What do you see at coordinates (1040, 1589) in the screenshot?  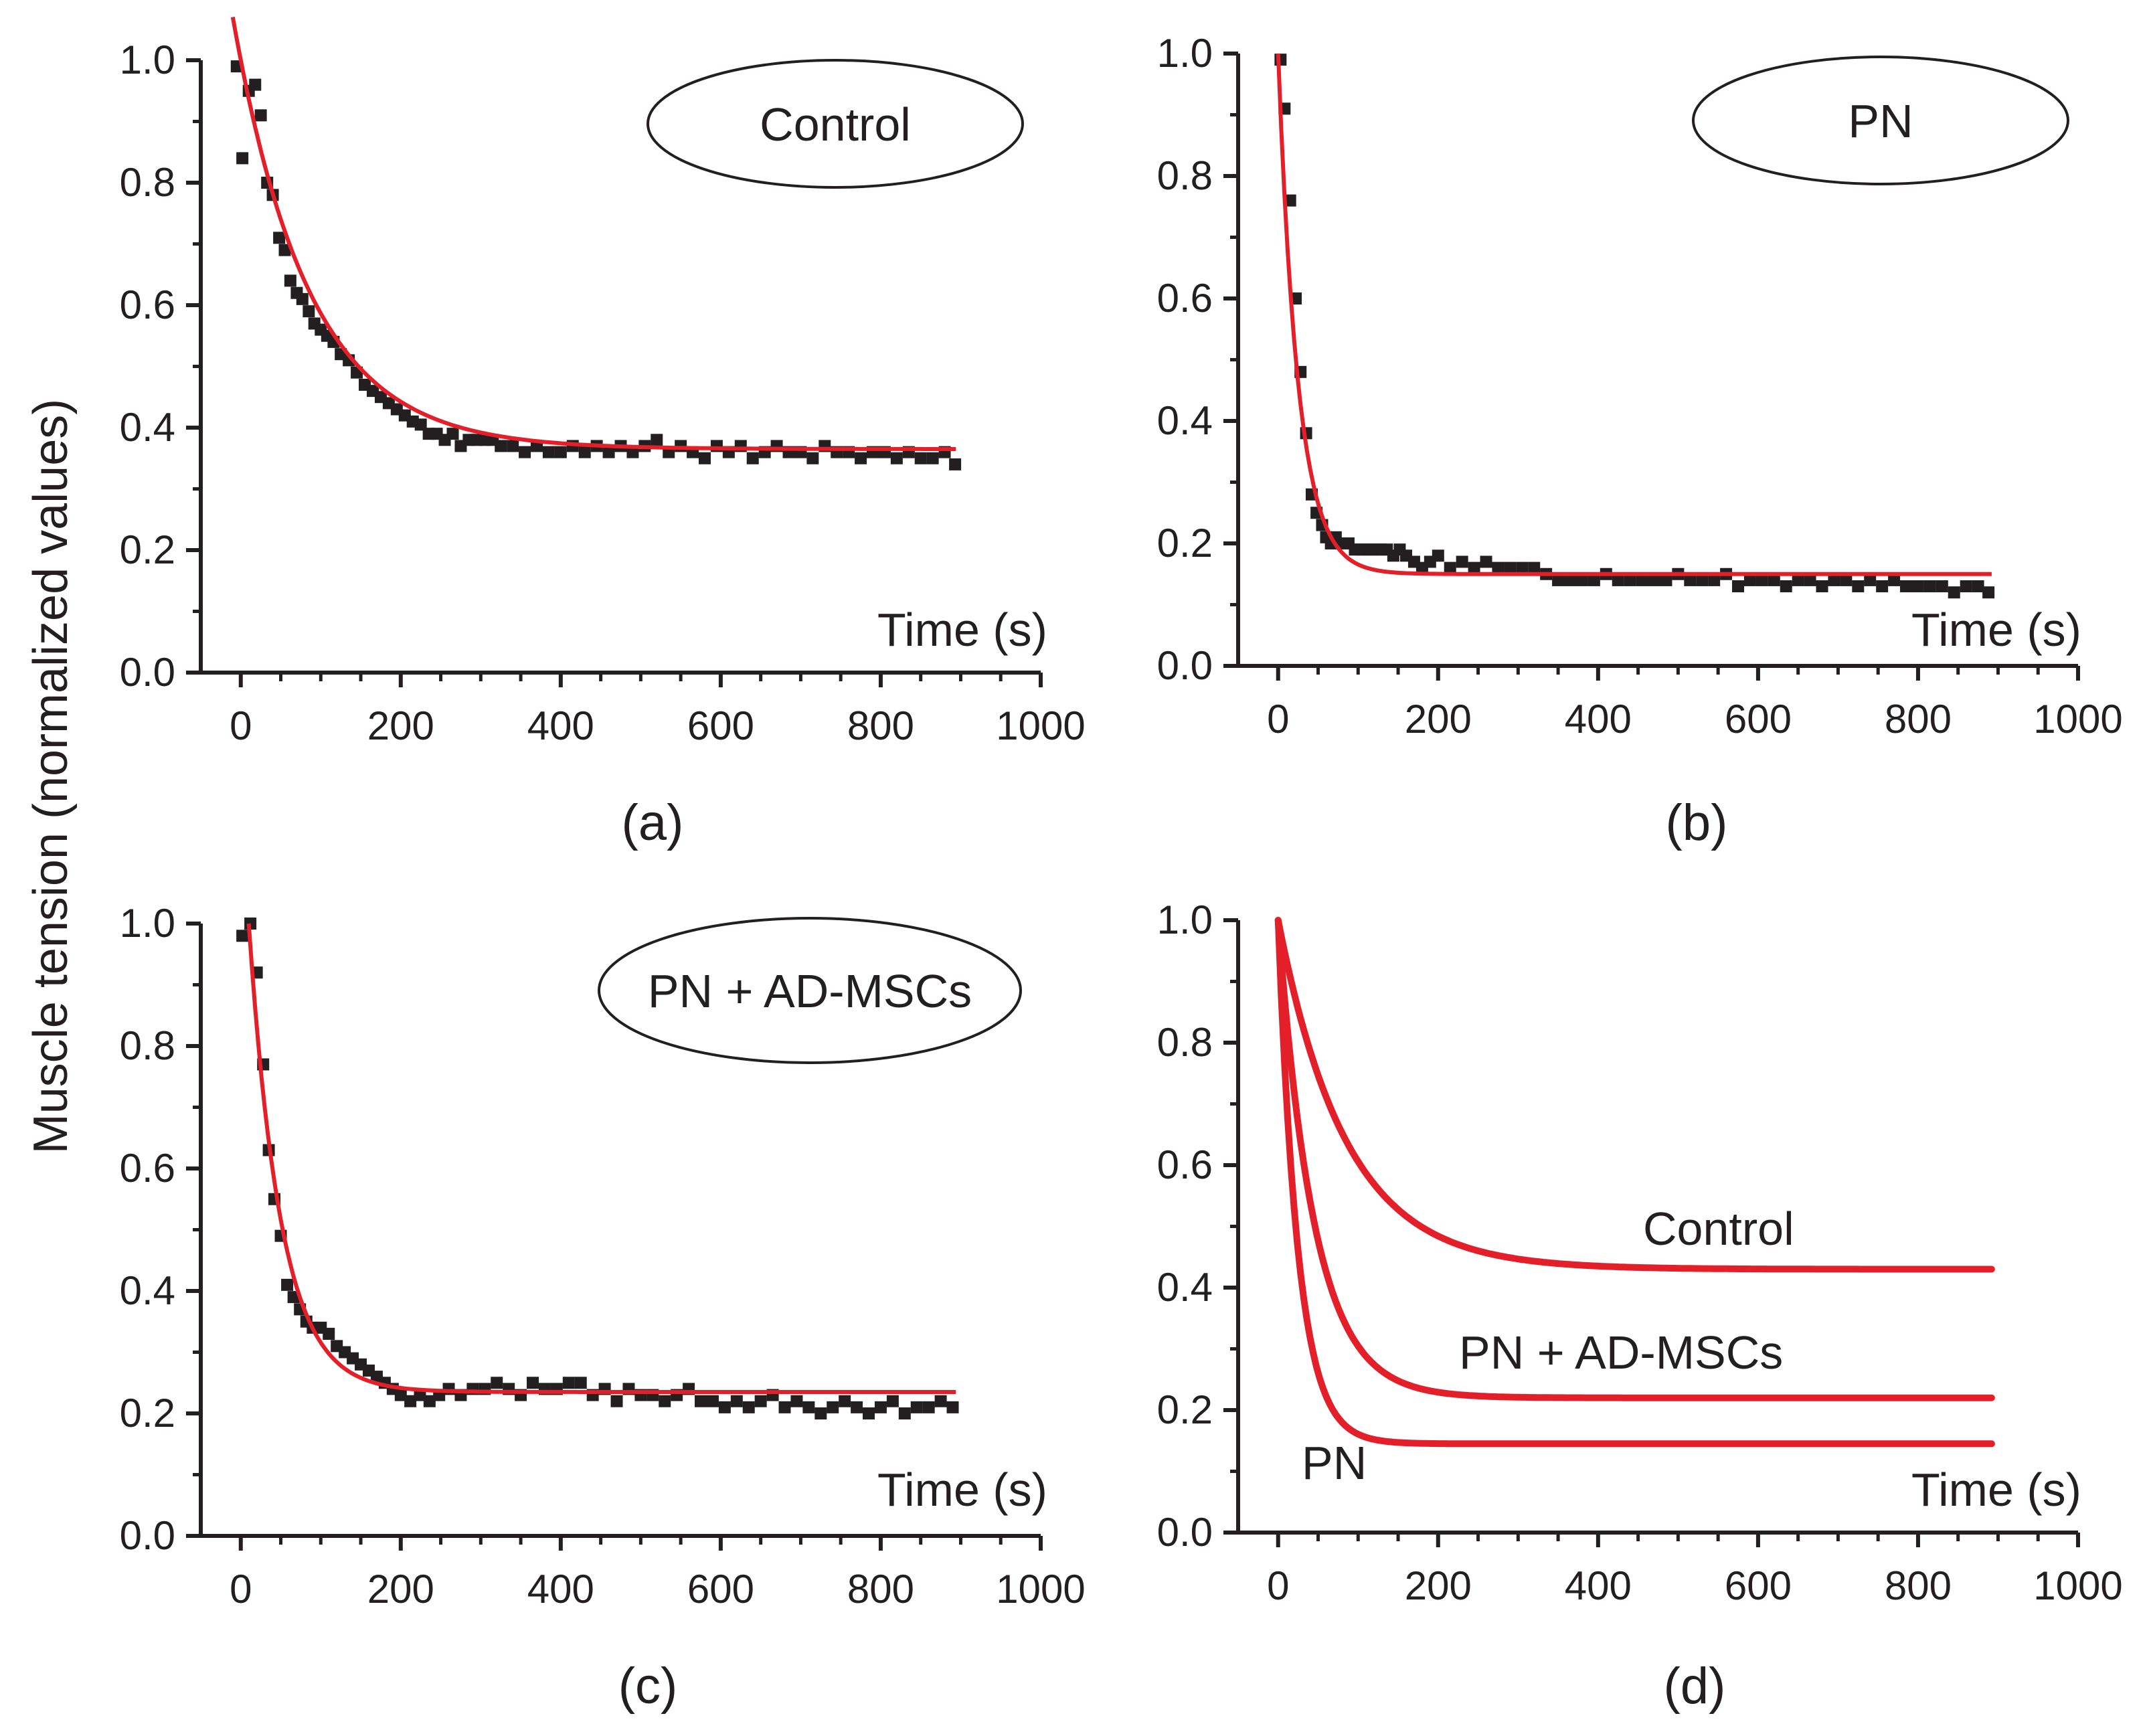 I see `panel-c-xtick-label: 1000` at bounding box center [1040, 1589].